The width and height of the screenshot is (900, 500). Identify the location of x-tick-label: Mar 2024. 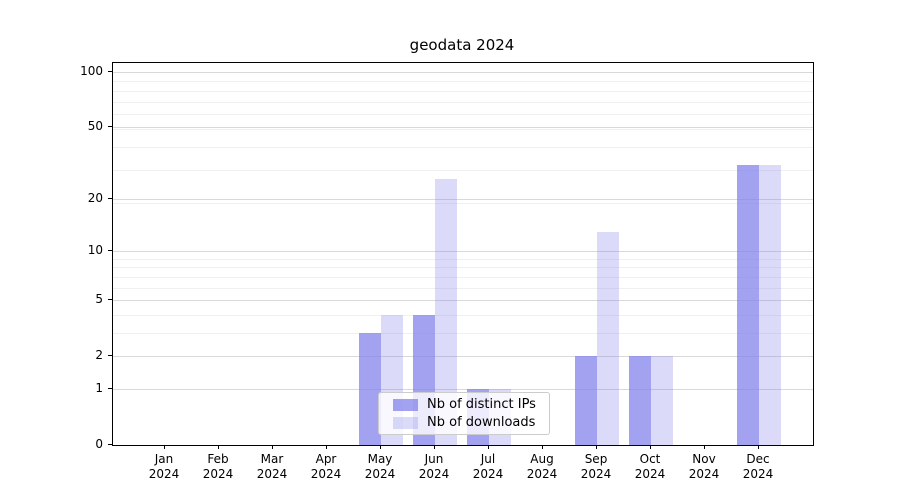
(272, 466).